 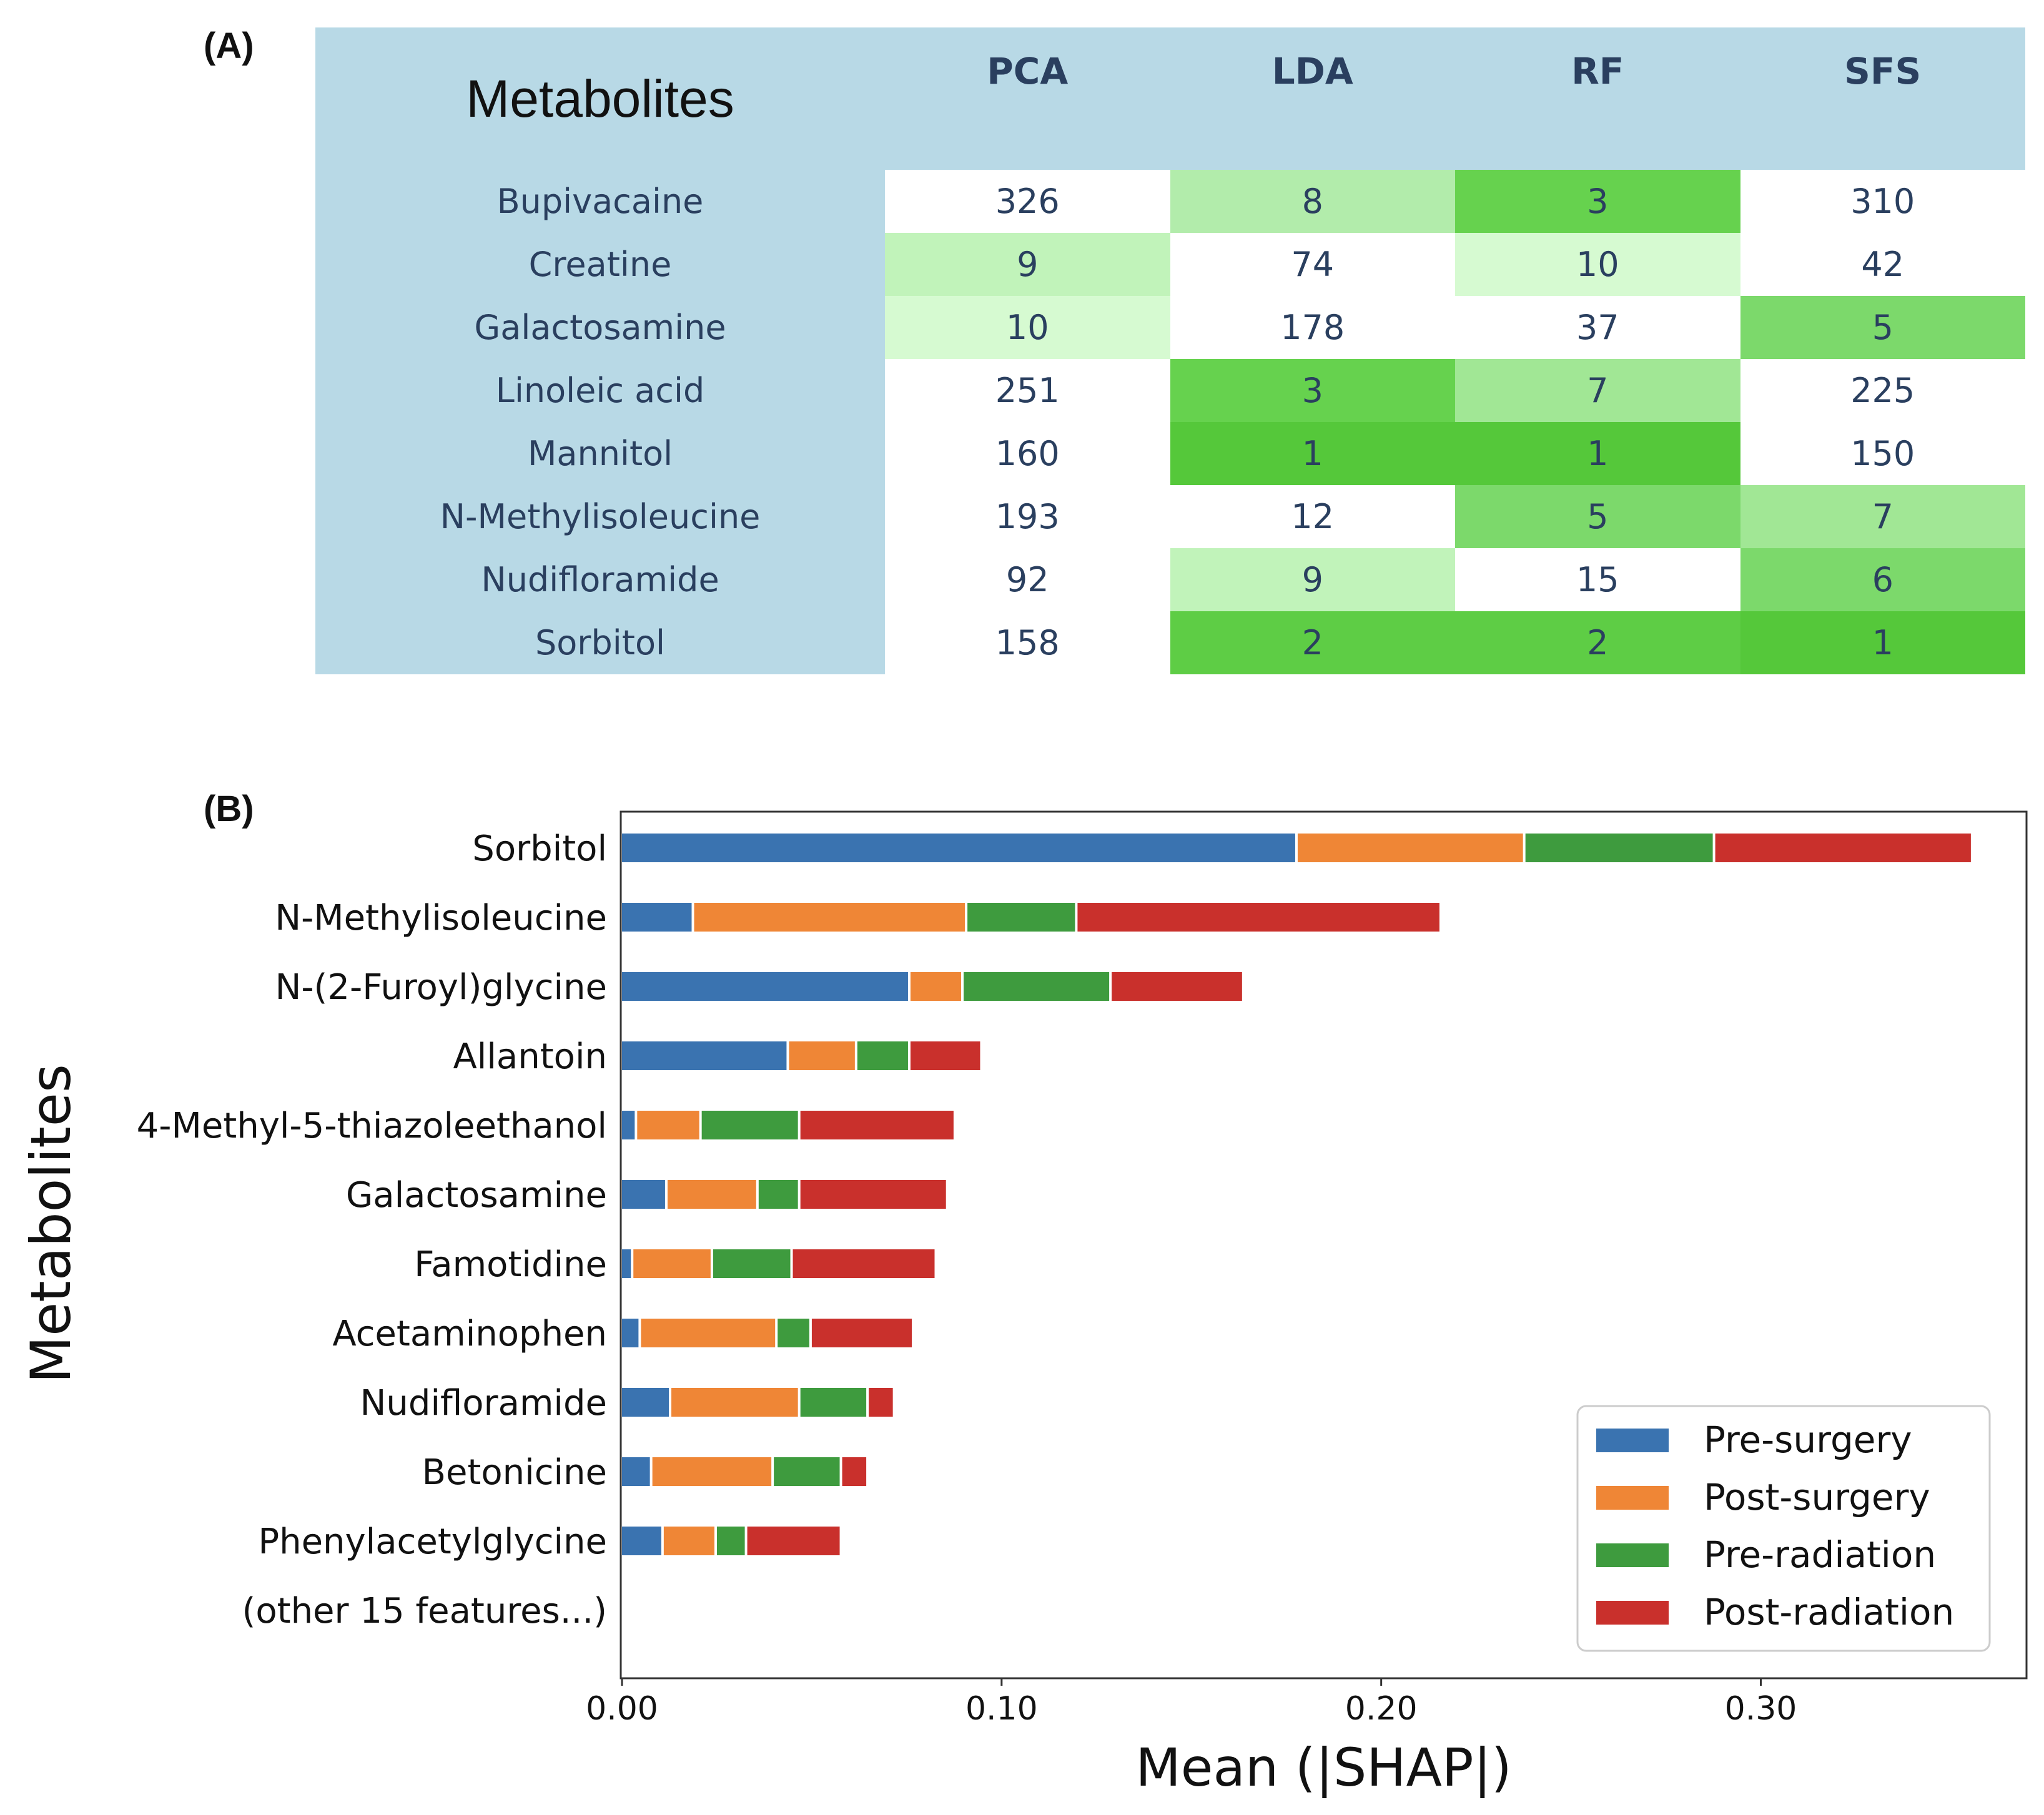 I want to click on table-row-name: Nudifloramide, so click(x=600, y=579).